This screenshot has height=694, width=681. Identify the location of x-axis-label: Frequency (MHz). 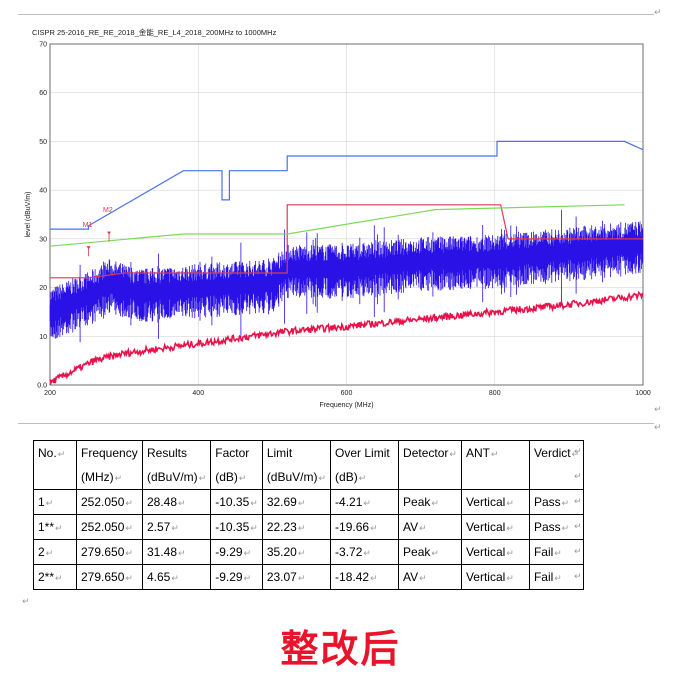
(346, 405).